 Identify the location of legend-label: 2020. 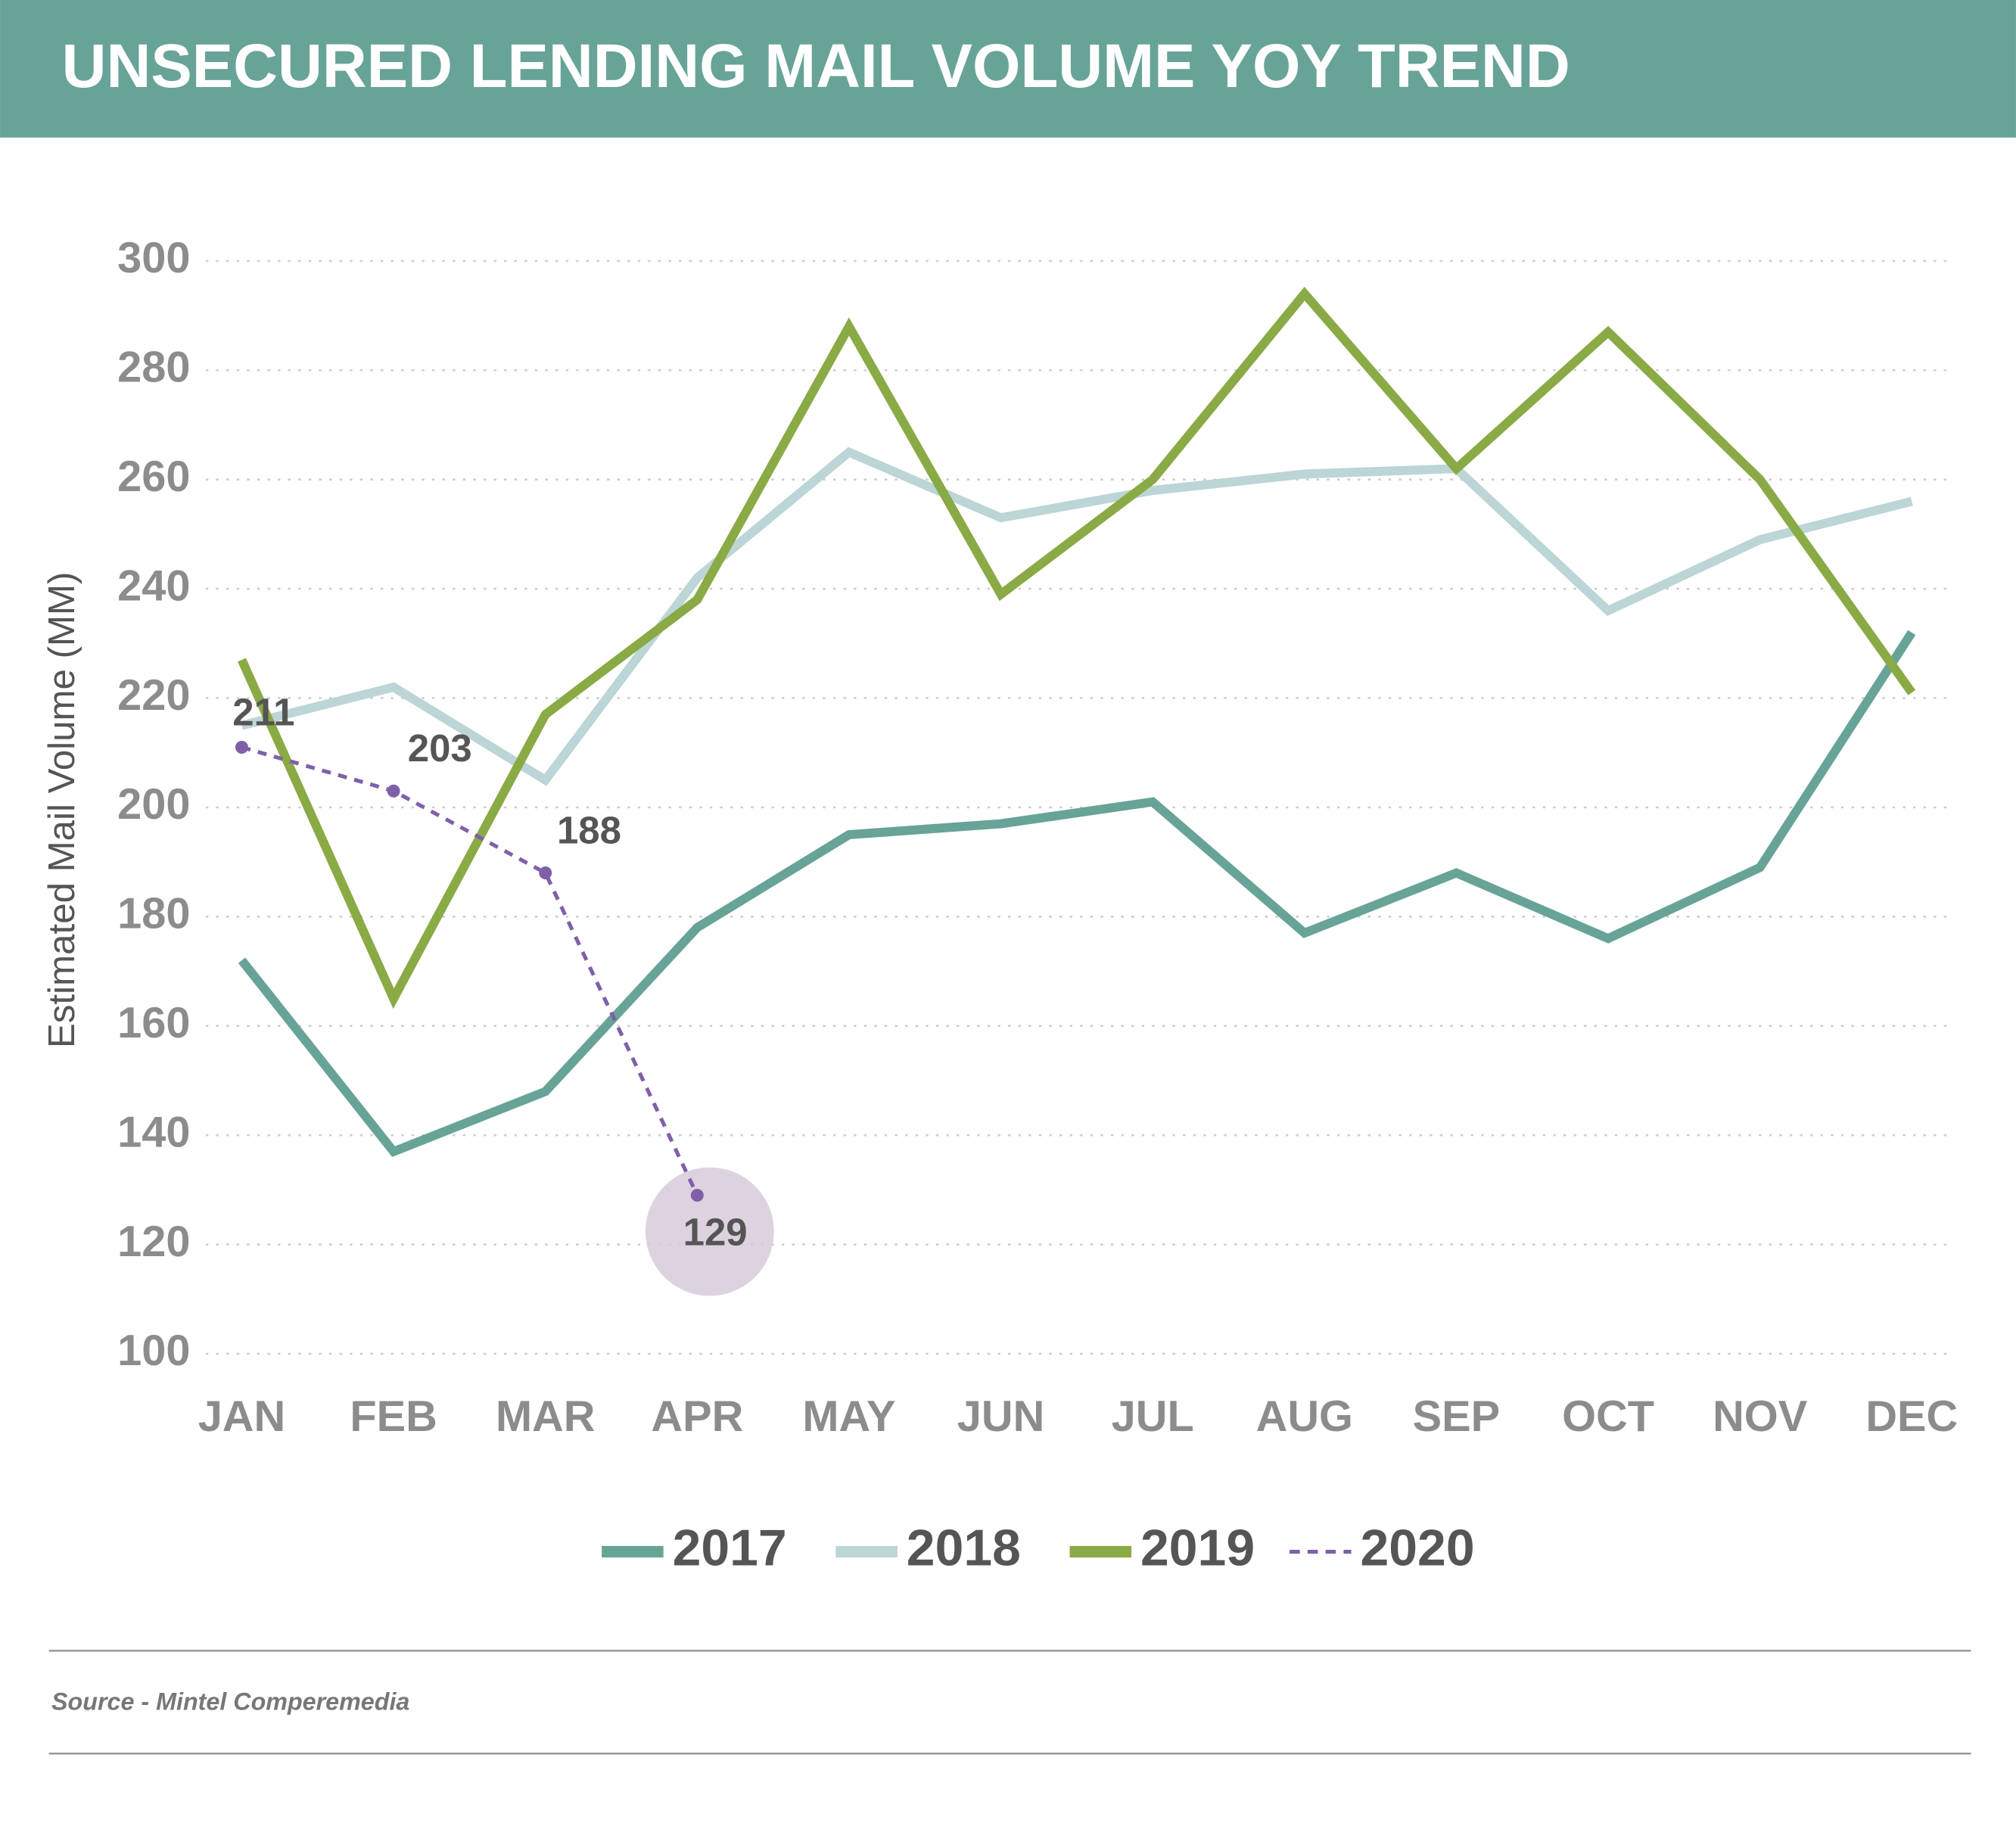
(1417, 1547).